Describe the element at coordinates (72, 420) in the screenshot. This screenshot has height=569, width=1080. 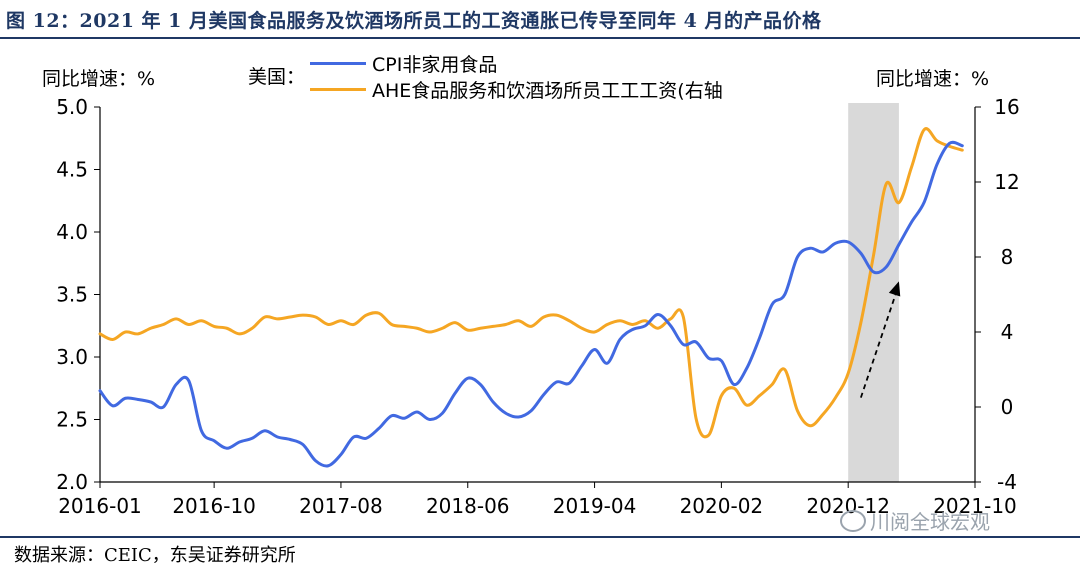
I see `left-tick-label: 2.5` at that location.